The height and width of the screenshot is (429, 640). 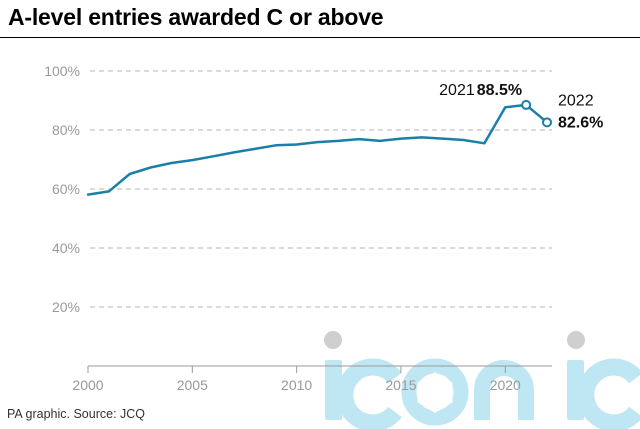 I want to click on source-footnote: PA graphic. Source: JCQ, so click(x=76, y=414).